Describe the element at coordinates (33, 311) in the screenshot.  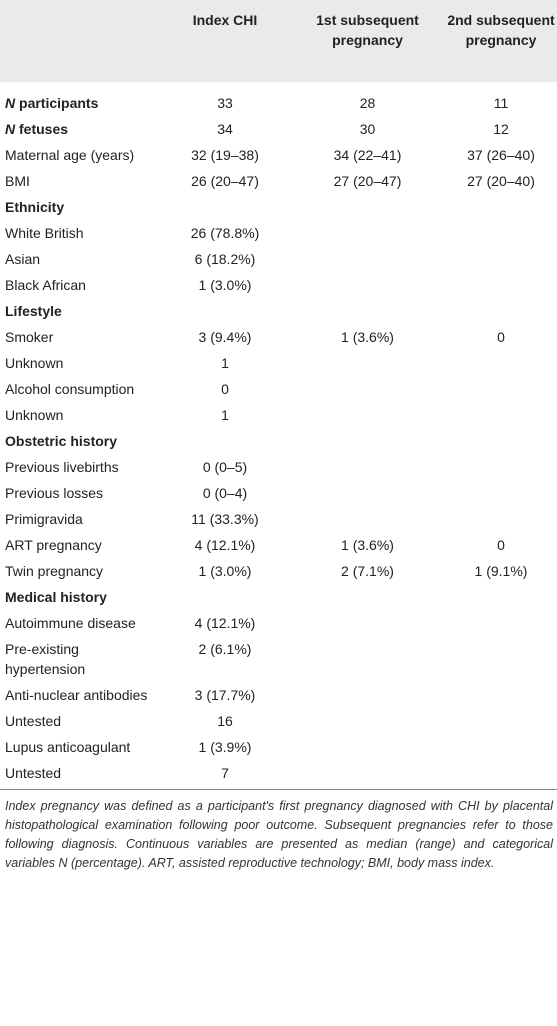
I see `row-label: Lifestyle` at that location.